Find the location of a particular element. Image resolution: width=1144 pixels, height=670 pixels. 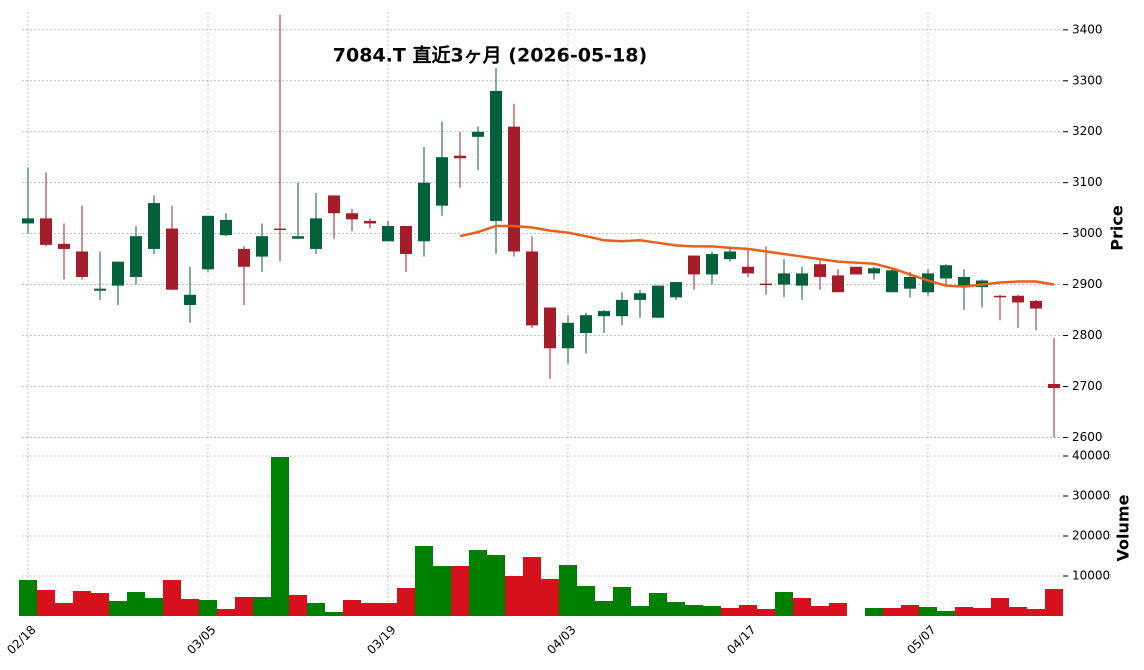

y-tick-label: 3100 is located at coordinates (1087, 182).